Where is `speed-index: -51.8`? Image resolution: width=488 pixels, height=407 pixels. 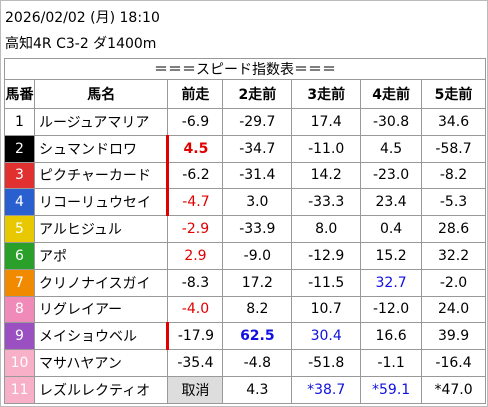 speed-index: -51.8 is located at coordinates (326, 363).